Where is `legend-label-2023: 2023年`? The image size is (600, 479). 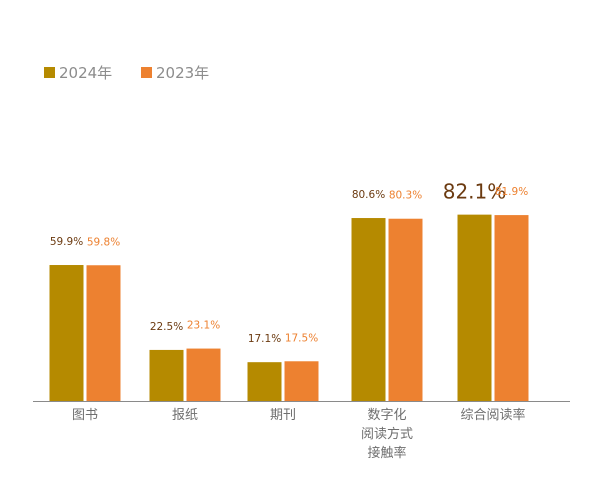
legend-label-2023: 2023年 is located at coordinates (183, 73).